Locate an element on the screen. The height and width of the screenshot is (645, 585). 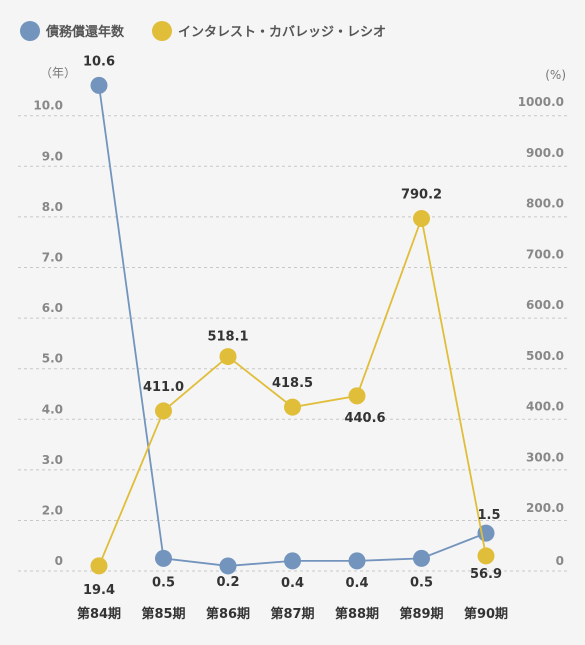
right-tick-label: 300.0 is located at coordinates (545, 457).